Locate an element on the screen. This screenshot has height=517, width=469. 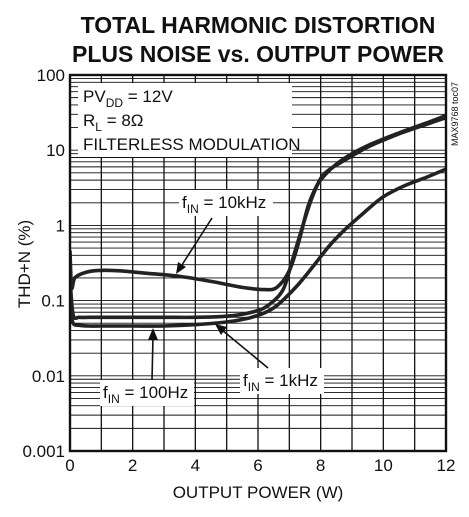
y-tick-label: 10 is located at coordinates (55, 150).